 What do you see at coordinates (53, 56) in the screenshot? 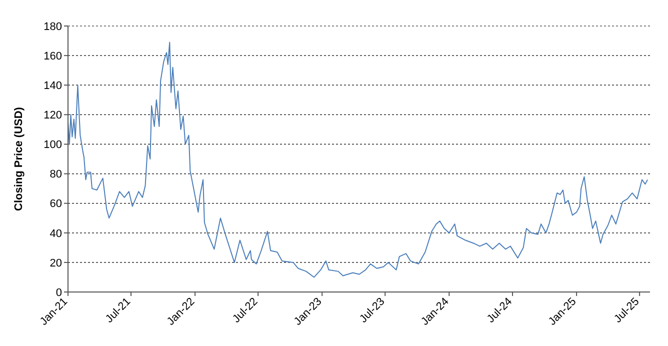
I see `y-tick-label: 160` at bounding box center [53, 56].